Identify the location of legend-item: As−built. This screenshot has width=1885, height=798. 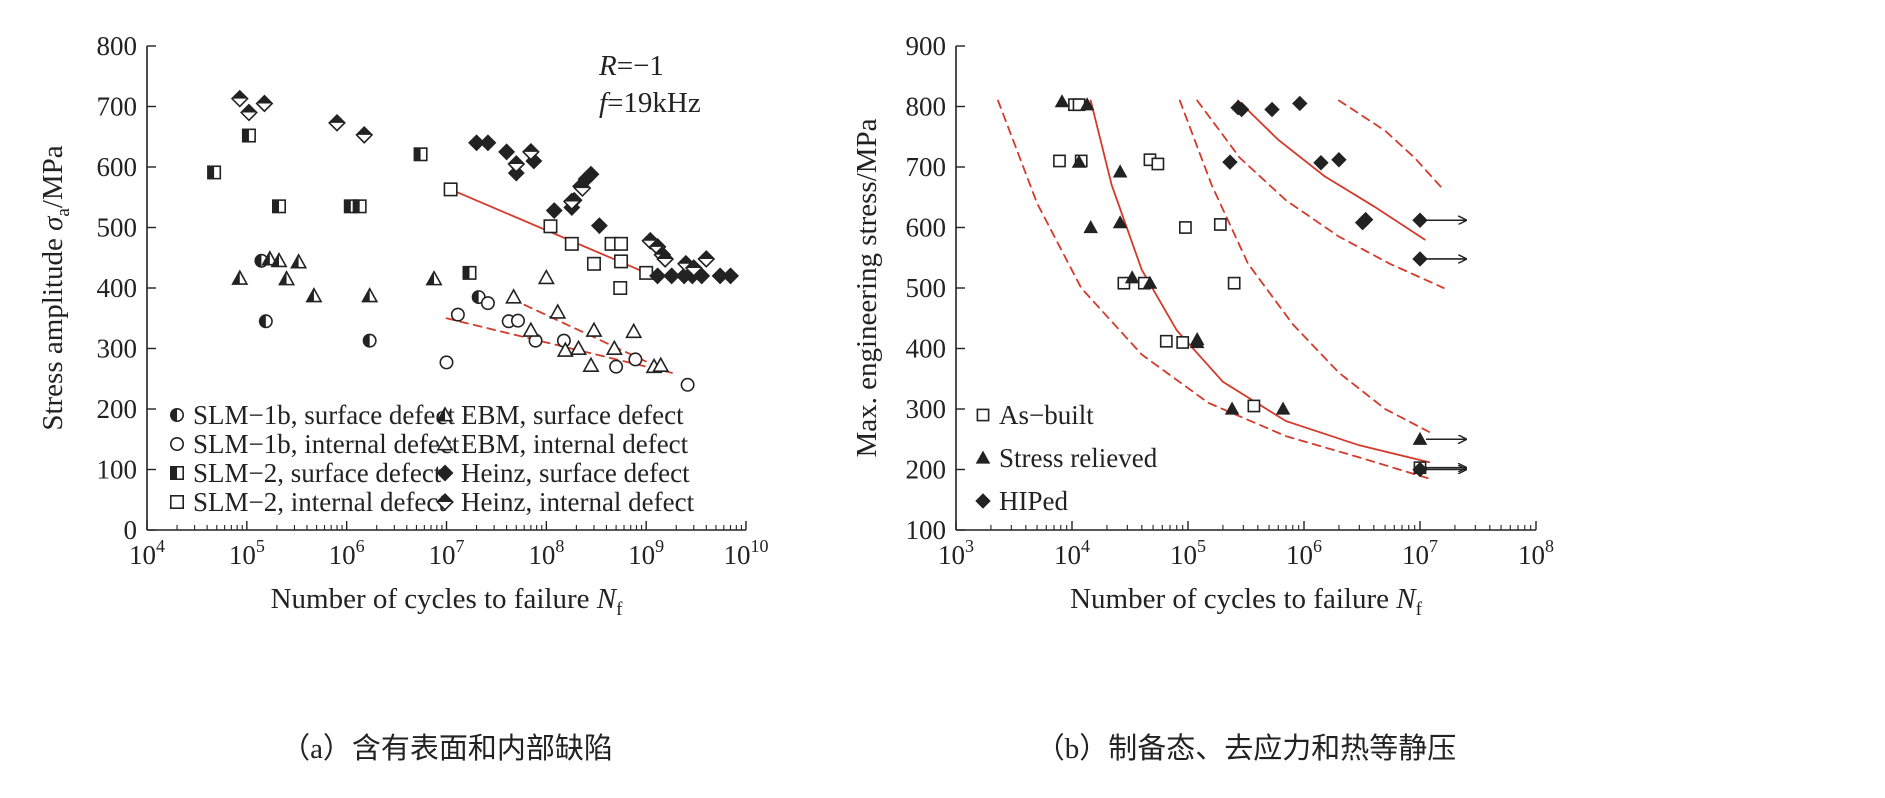
(1035, 415).